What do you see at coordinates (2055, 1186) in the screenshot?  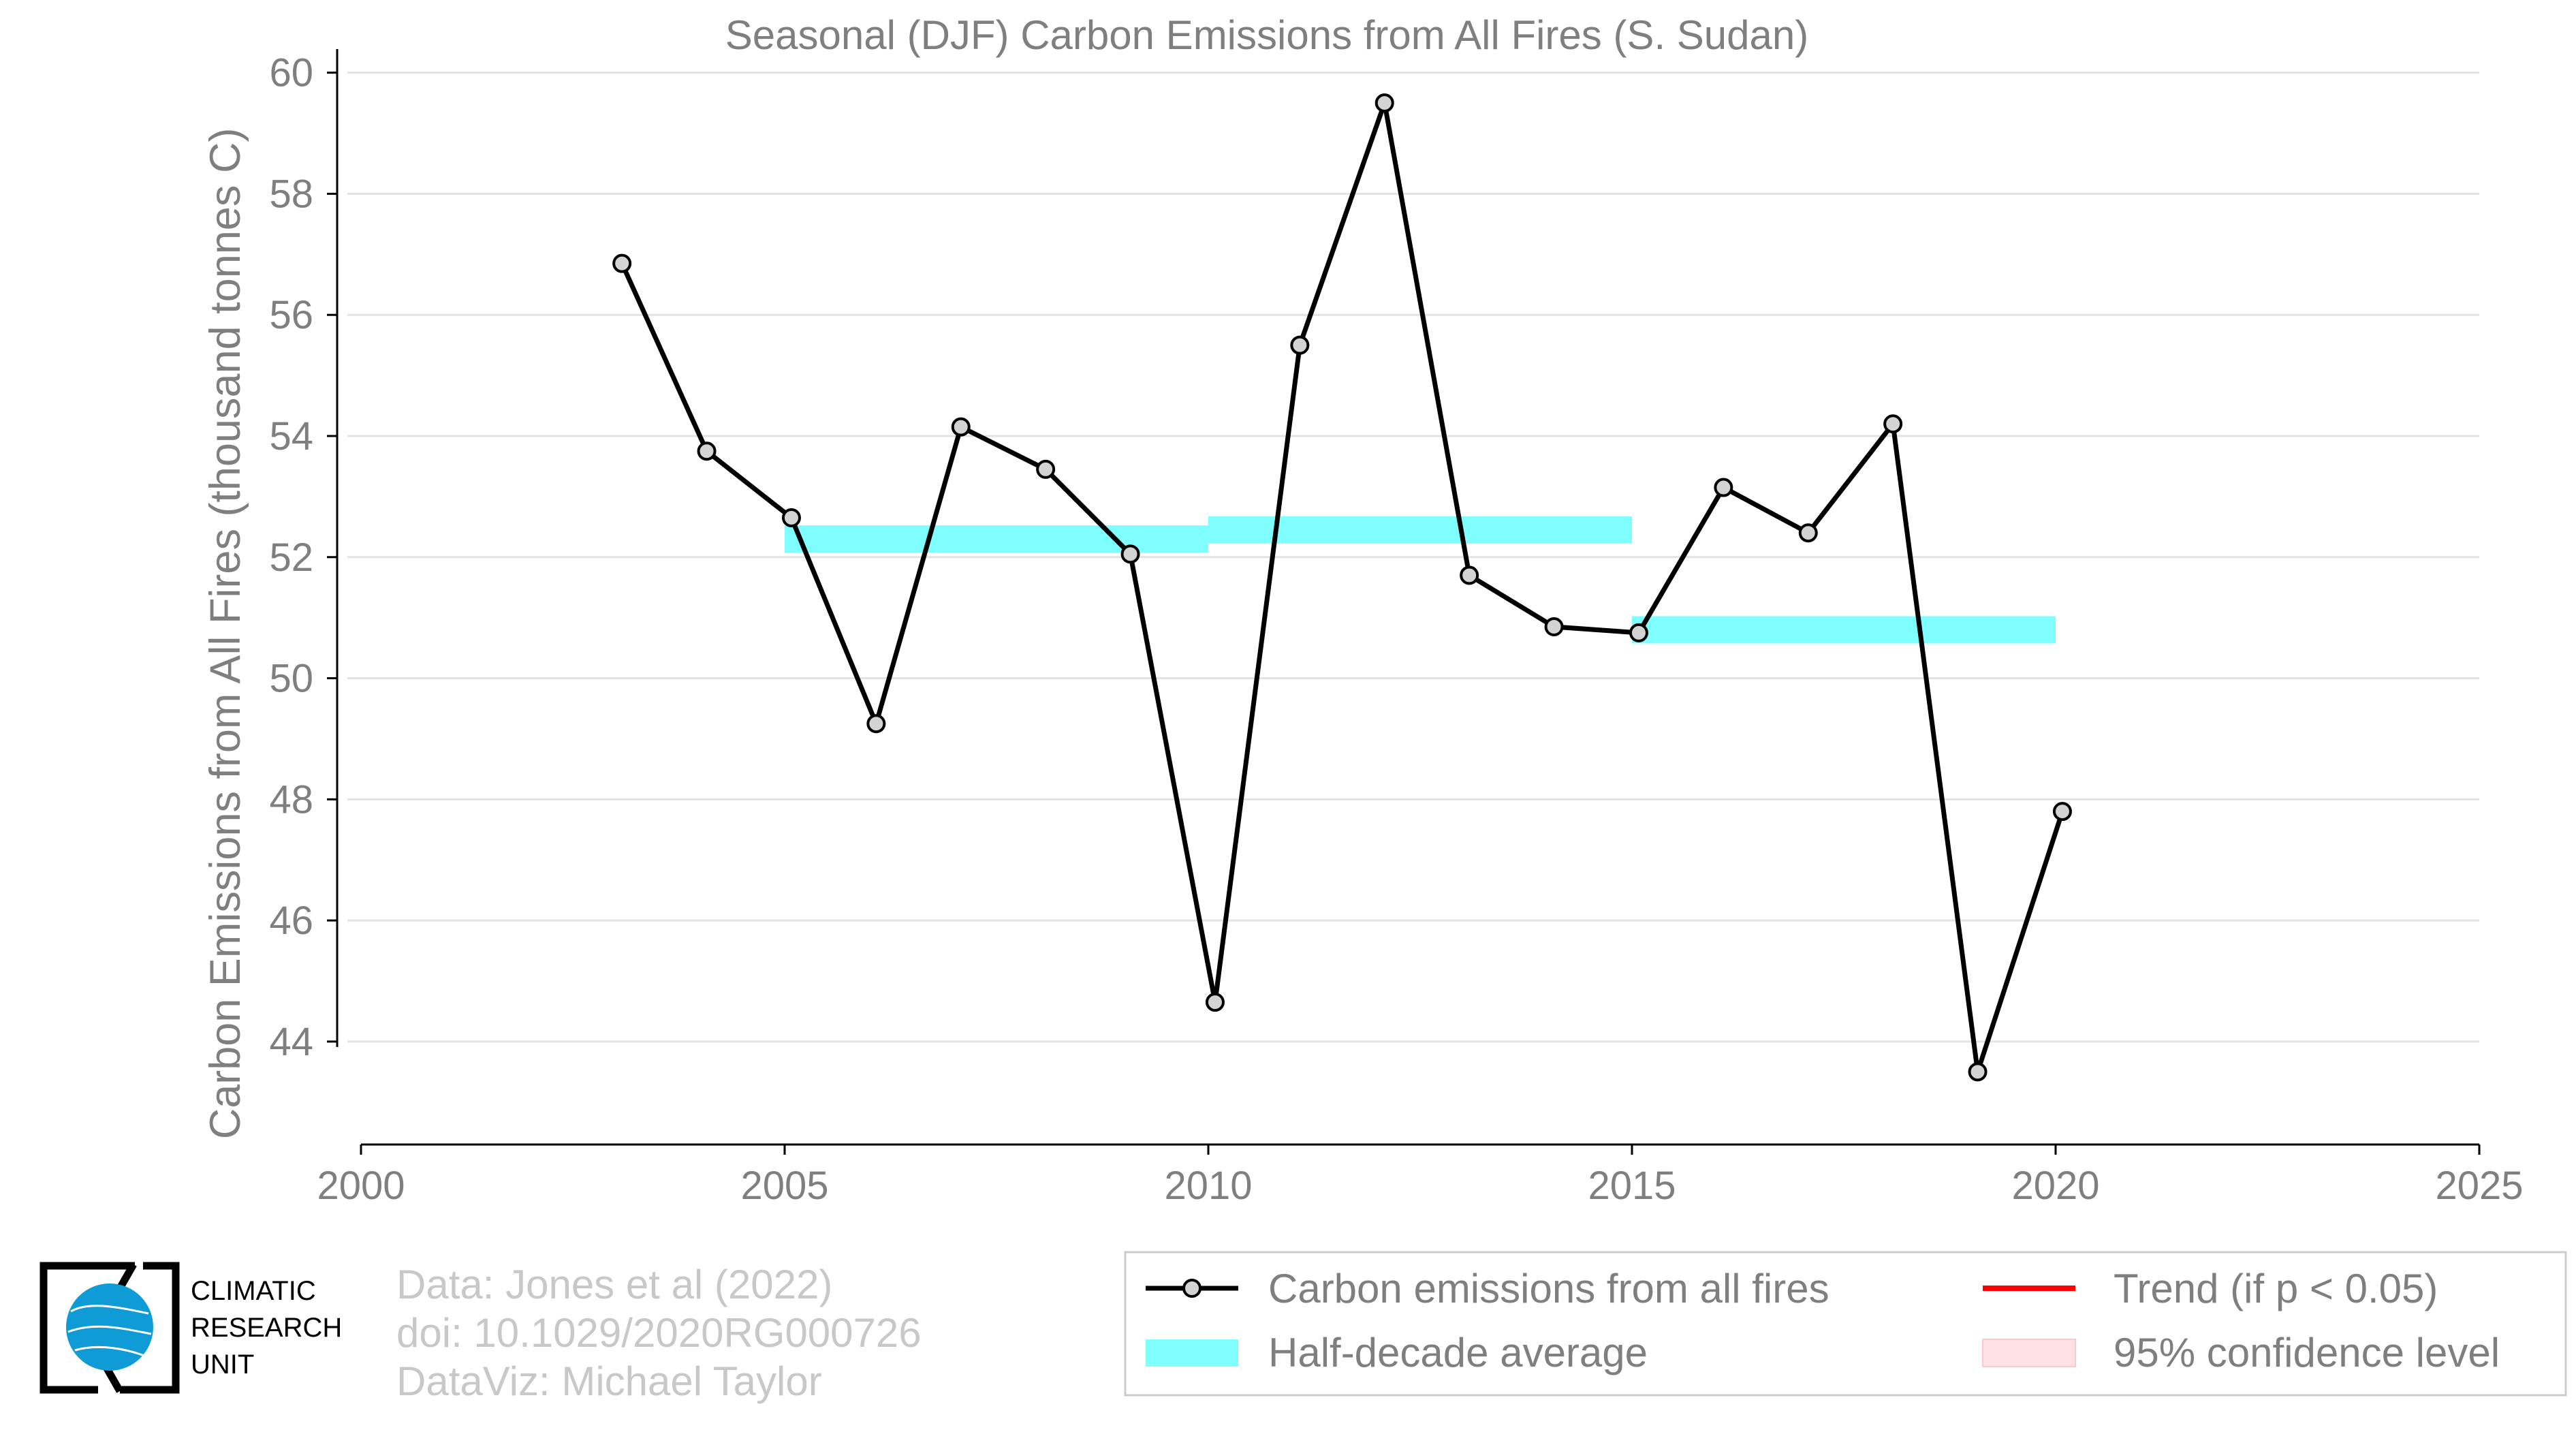 I see `x-tick-label: 2020` at bounding box center [2055, 1186].